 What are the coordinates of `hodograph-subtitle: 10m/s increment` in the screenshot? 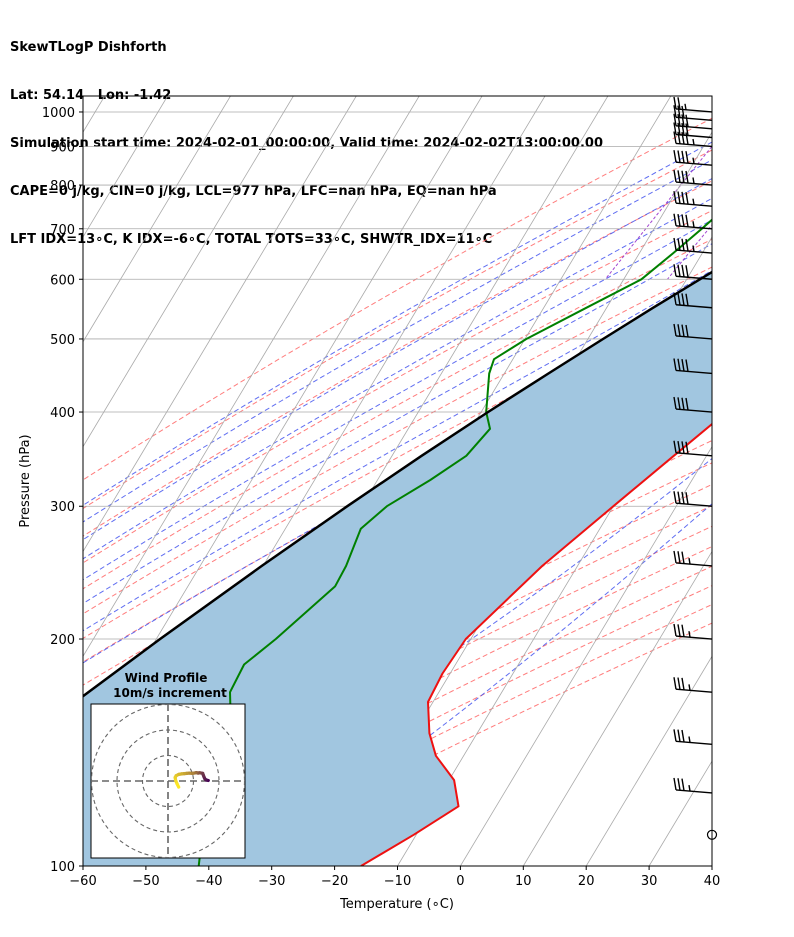 It's located at (170, 693).